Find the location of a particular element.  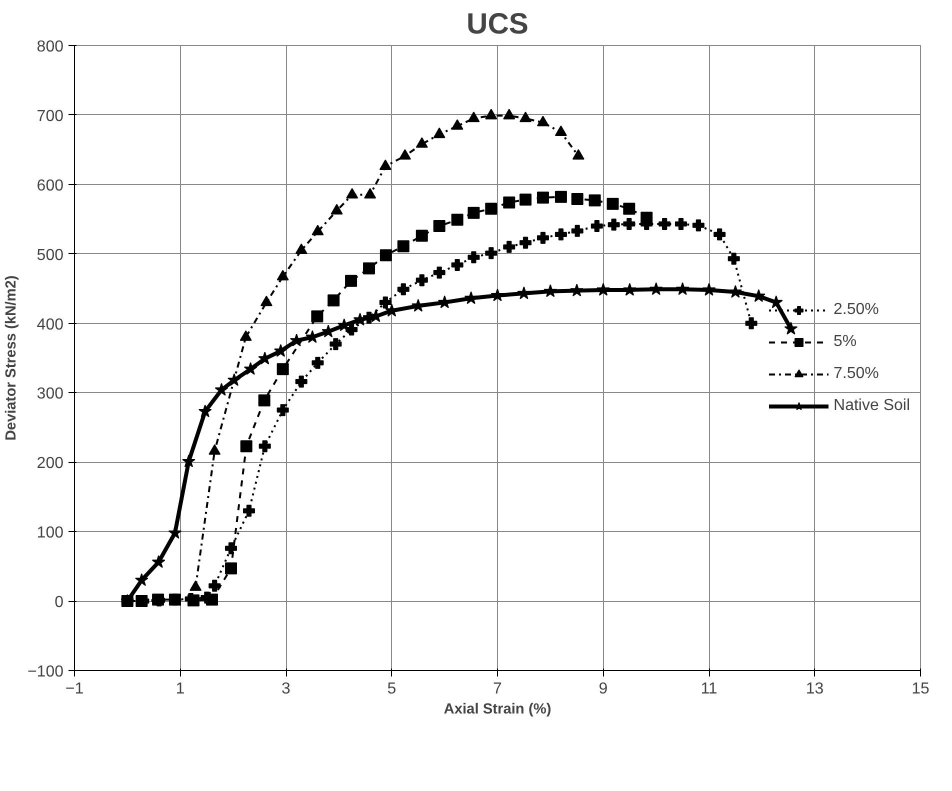

y-tick-label: 800 is located at coordinates (50, 47).